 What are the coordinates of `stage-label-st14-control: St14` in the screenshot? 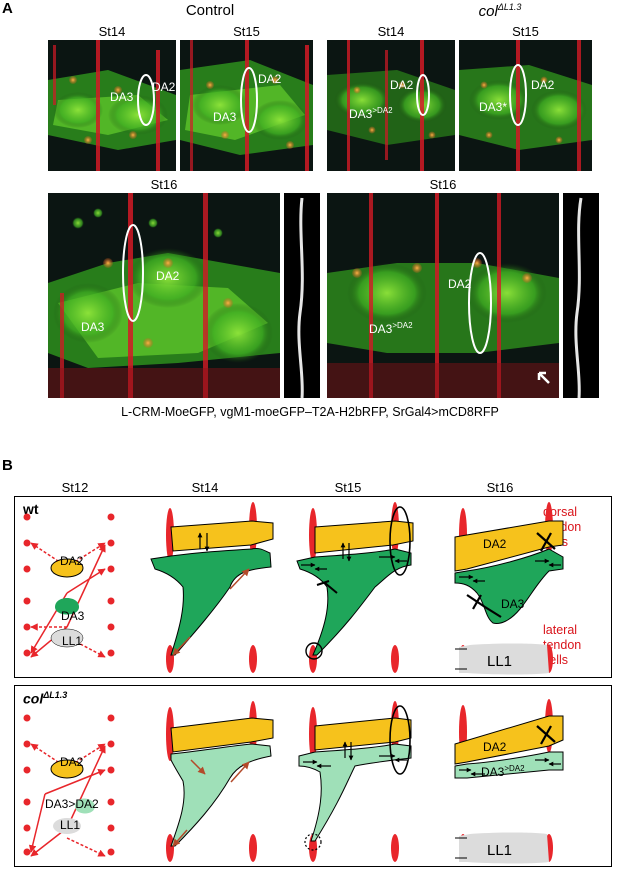 It's located at (112, 31).